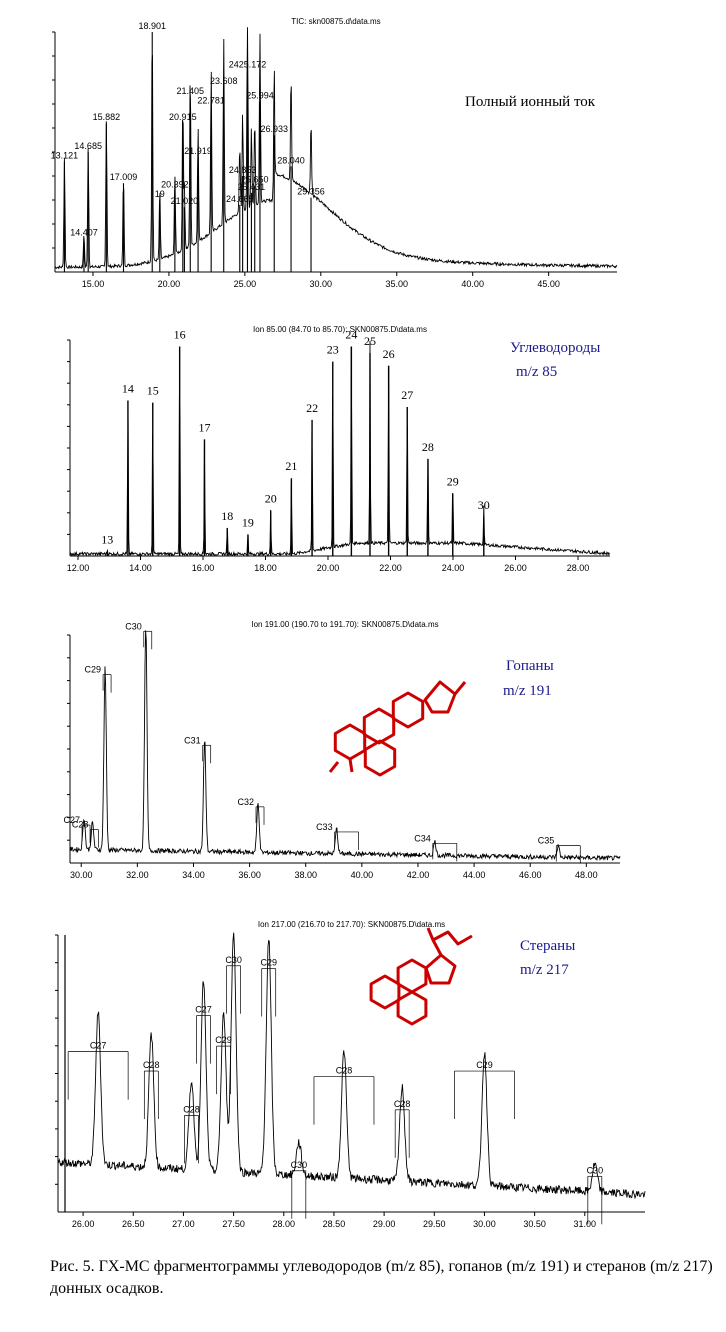 This screenshot has width=726, height=1332. I want to click on peak-label: 14.407, so click(84, 232).